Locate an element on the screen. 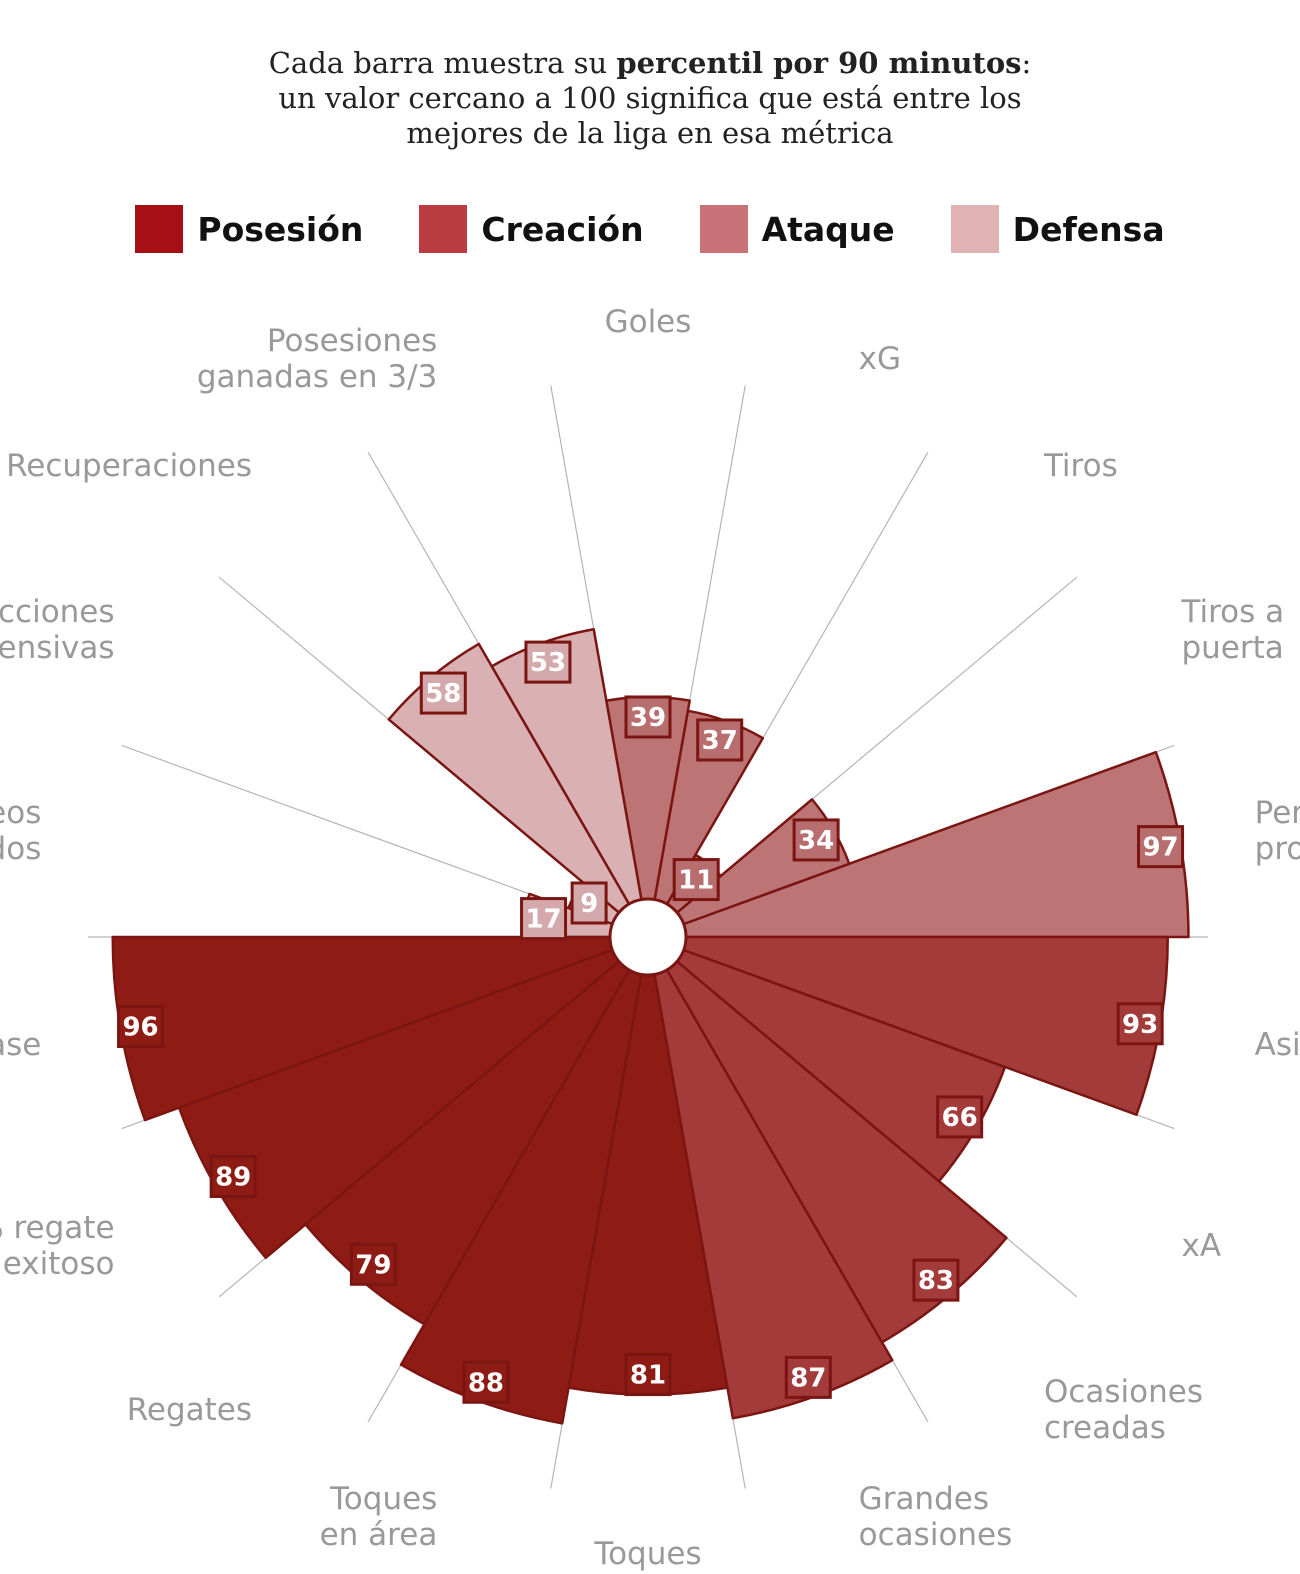 This screenshot has height=1574, width=1300. legend-label-posesion: Posesión is located at coordinates (280, 229).